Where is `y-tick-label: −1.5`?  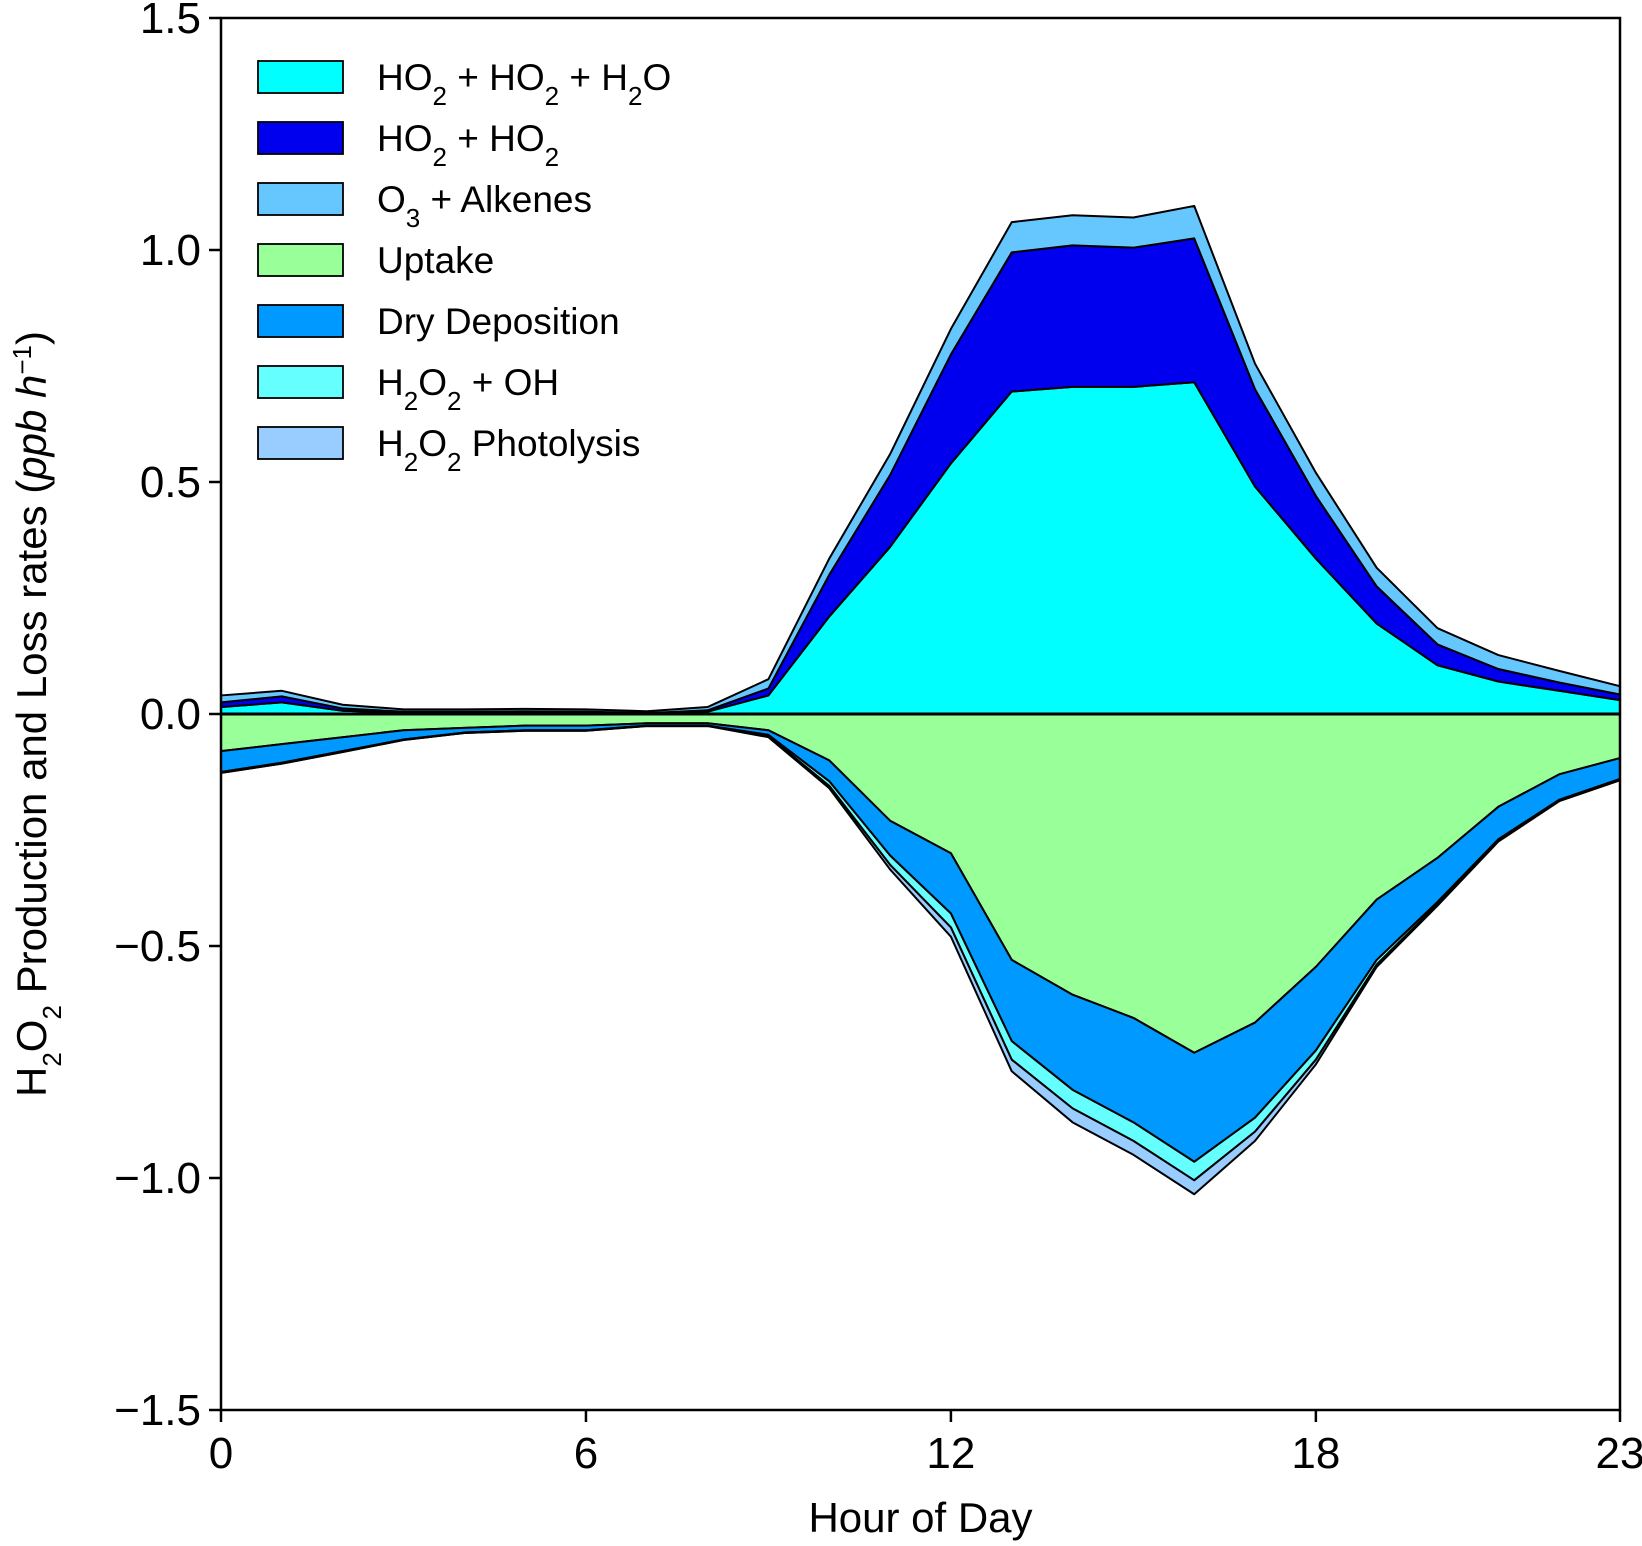
y-tick-label: −1.5 is located at coordinates (157, 1410).